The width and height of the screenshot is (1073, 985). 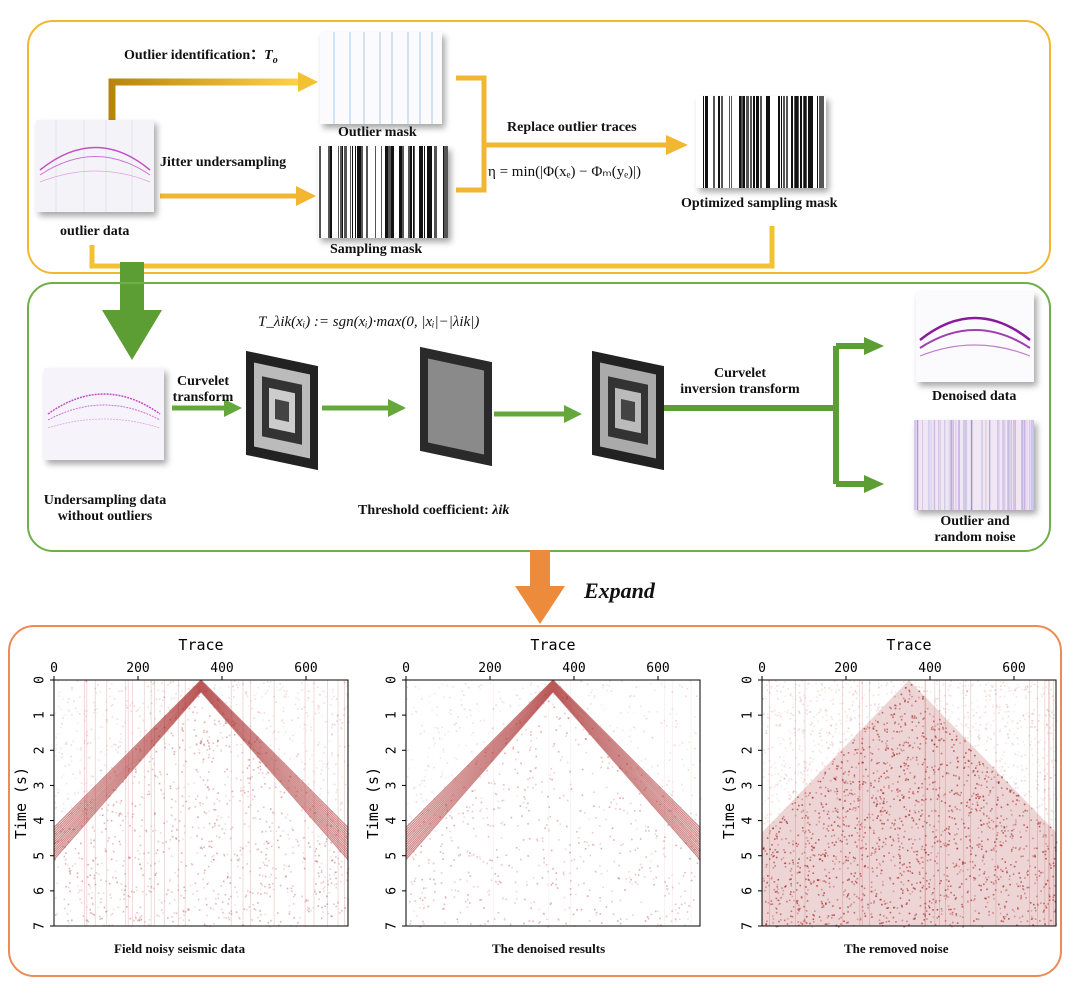 What do you see at coordinates (471, 134) in the screenshot?
I see `mask-bracket` at bounding box center [471, 134].